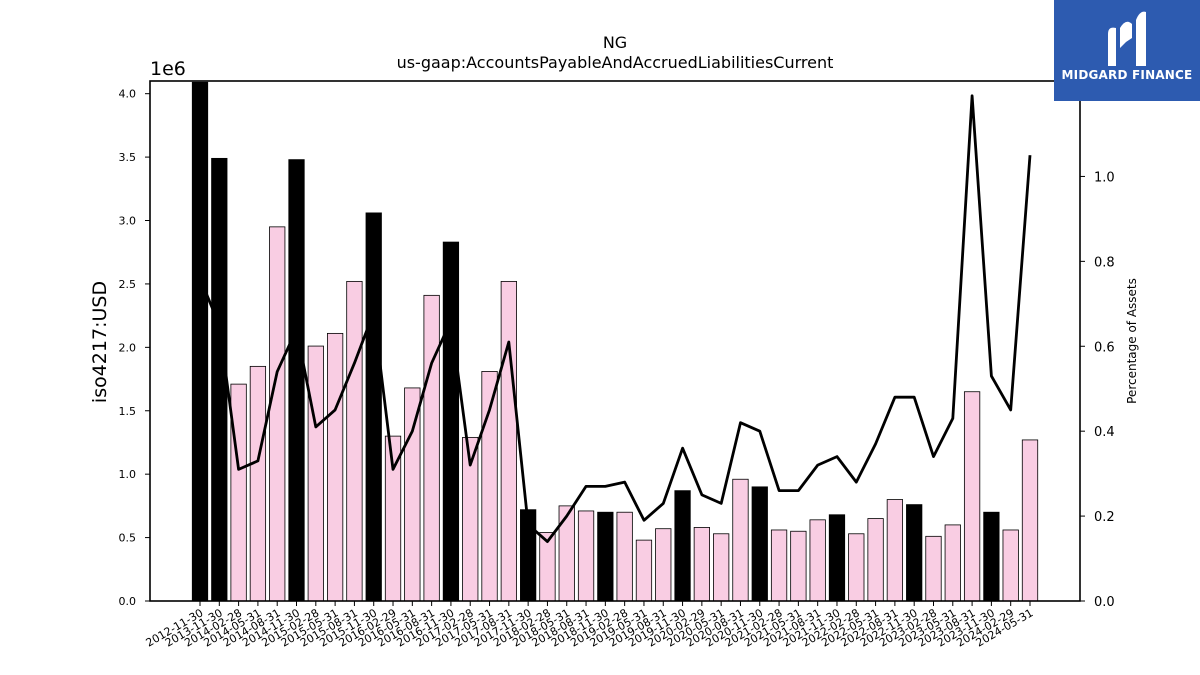 The width and height of the screenshot is (1200, 675). Describe the element at coordinates (128, 157) in the screenshot. I see `y-tick-label: 3.5` at that location.